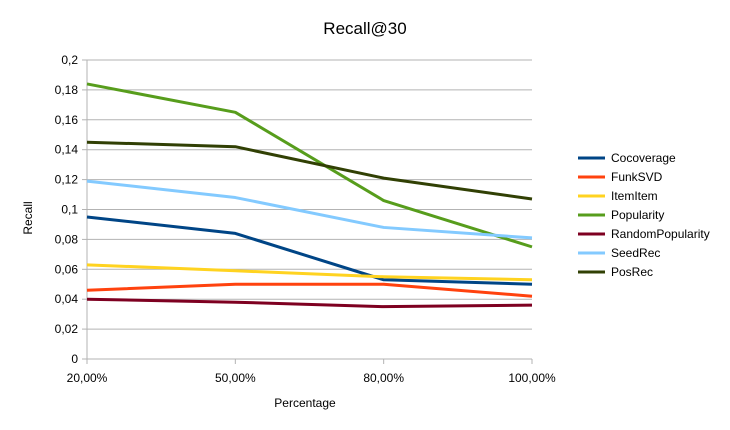 The width and height of the screenshot is (730, 430). What do you see at coordinates (235, 378) in the screenshot?
I see `x-tick-label: 50,00%` at bounding box center [235, 378].